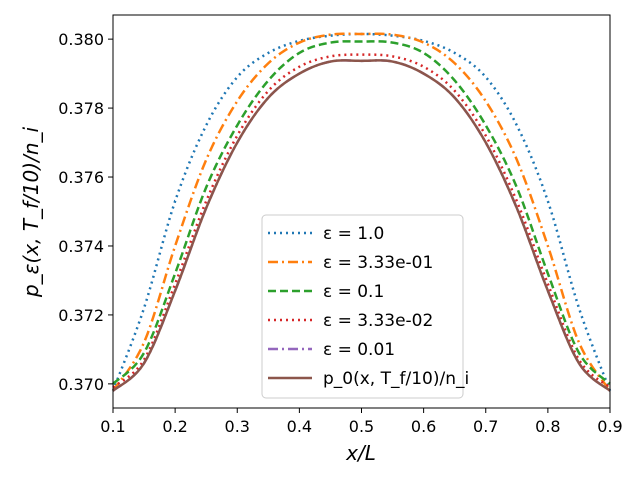  Describe the element at coordinates (360, 453) in the screenshot. I see `x-axis-label: x/L` at that location.